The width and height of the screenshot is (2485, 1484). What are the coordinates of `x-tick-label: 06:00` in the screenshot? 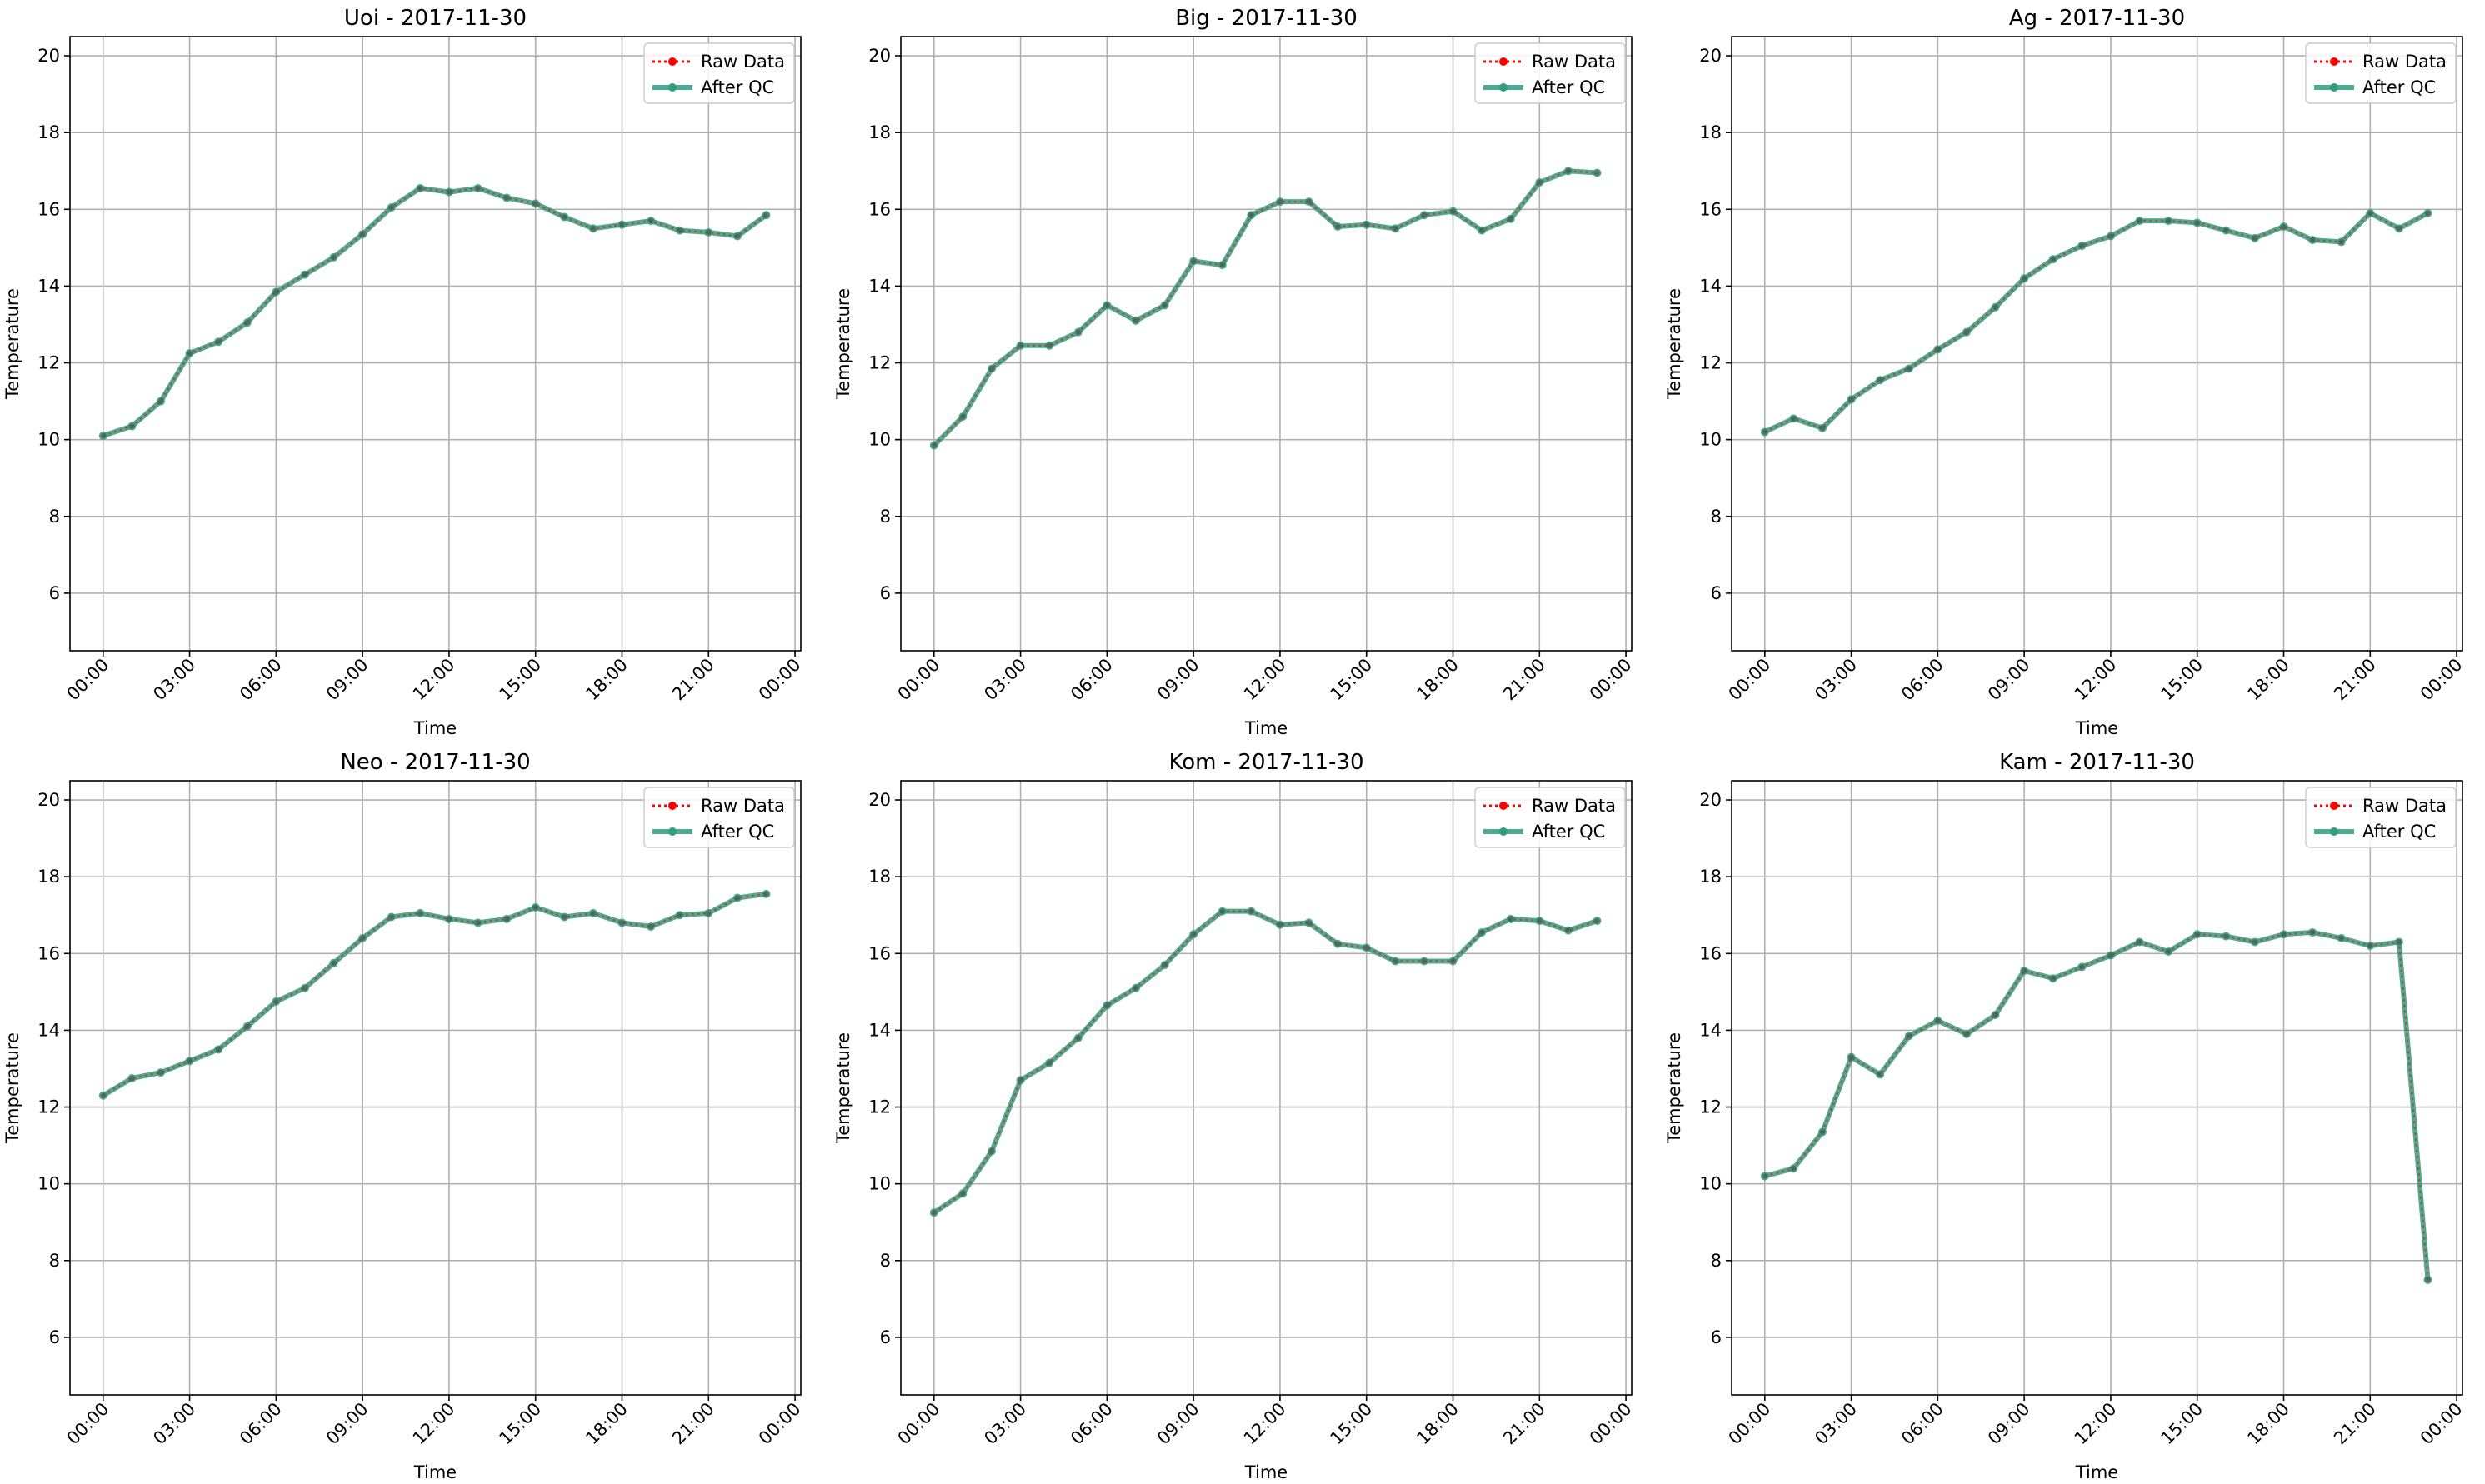 It's located at (261, 680).